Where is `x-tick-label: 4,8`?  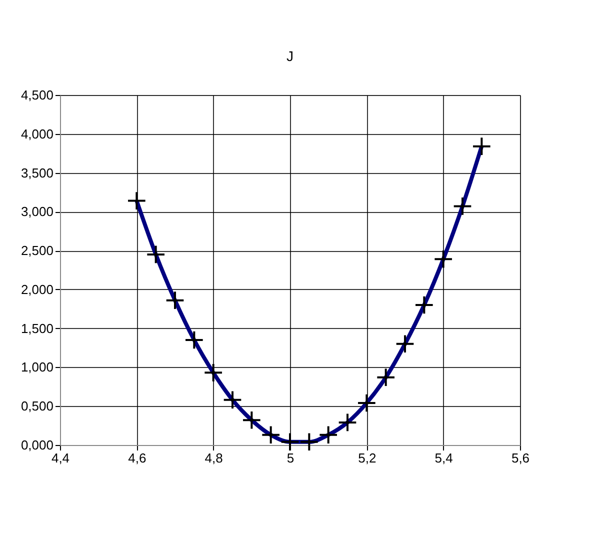
x-tick-label: 4,8 is located at coordinates (213, 458).